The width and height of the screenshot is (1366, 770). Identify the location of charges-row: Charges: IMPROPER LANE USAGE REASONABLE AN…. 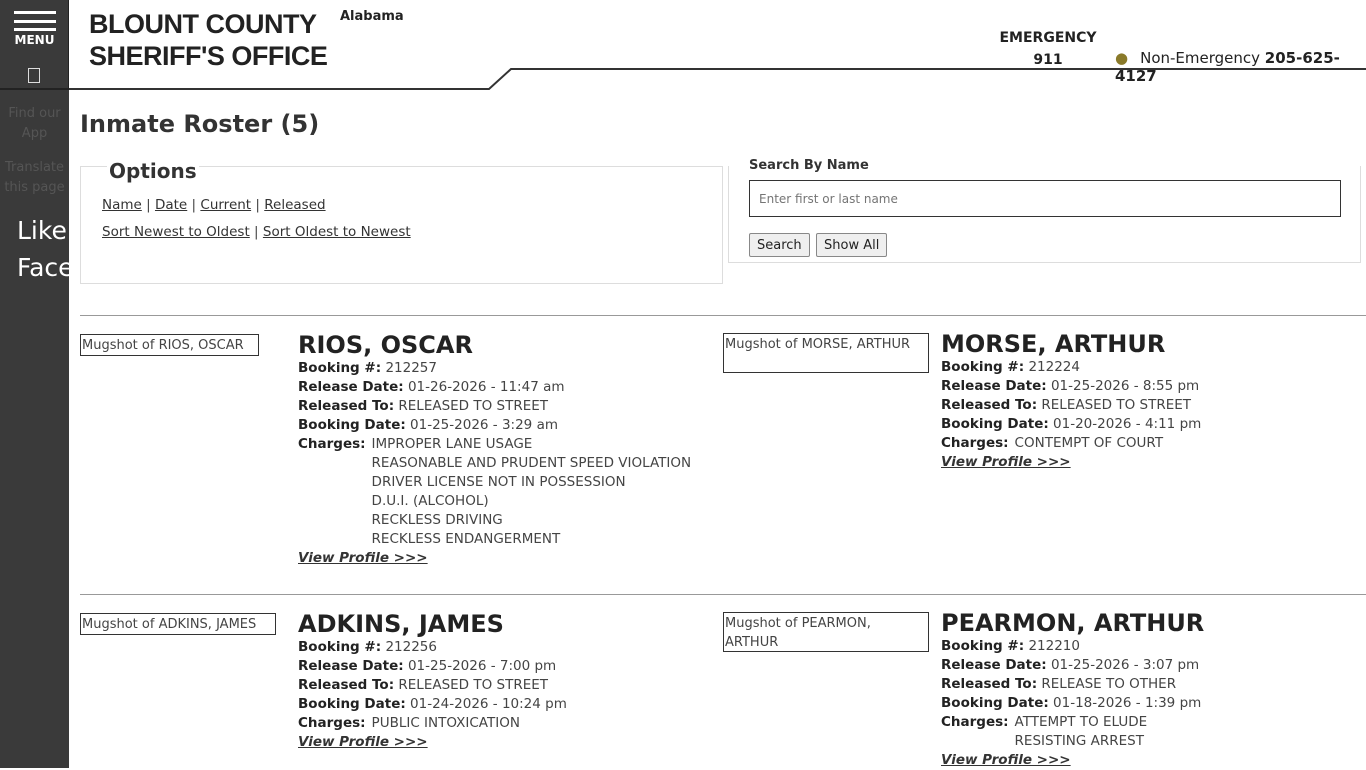
(494, 492).